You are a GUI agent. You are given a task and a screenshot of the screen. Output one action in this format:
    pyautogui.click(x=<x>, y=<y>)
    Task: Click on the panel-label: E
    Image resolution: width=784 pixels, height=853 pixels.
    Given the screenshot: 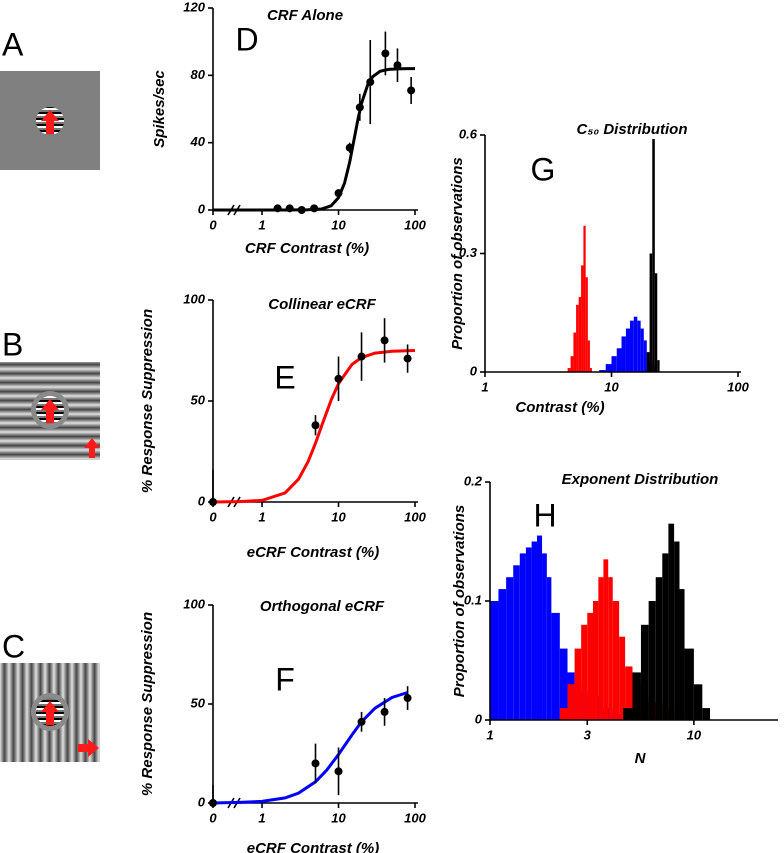 What is the action you would take?
    pyautogui.click(x=284, y=377)
    